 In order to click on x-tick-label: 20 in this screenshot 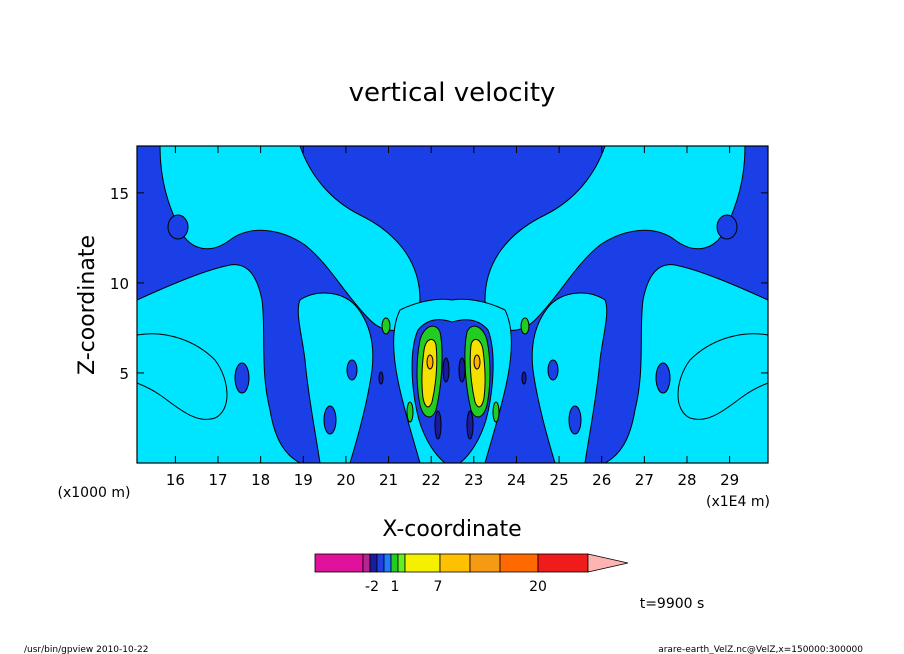, I will do `click(345, 480)`.